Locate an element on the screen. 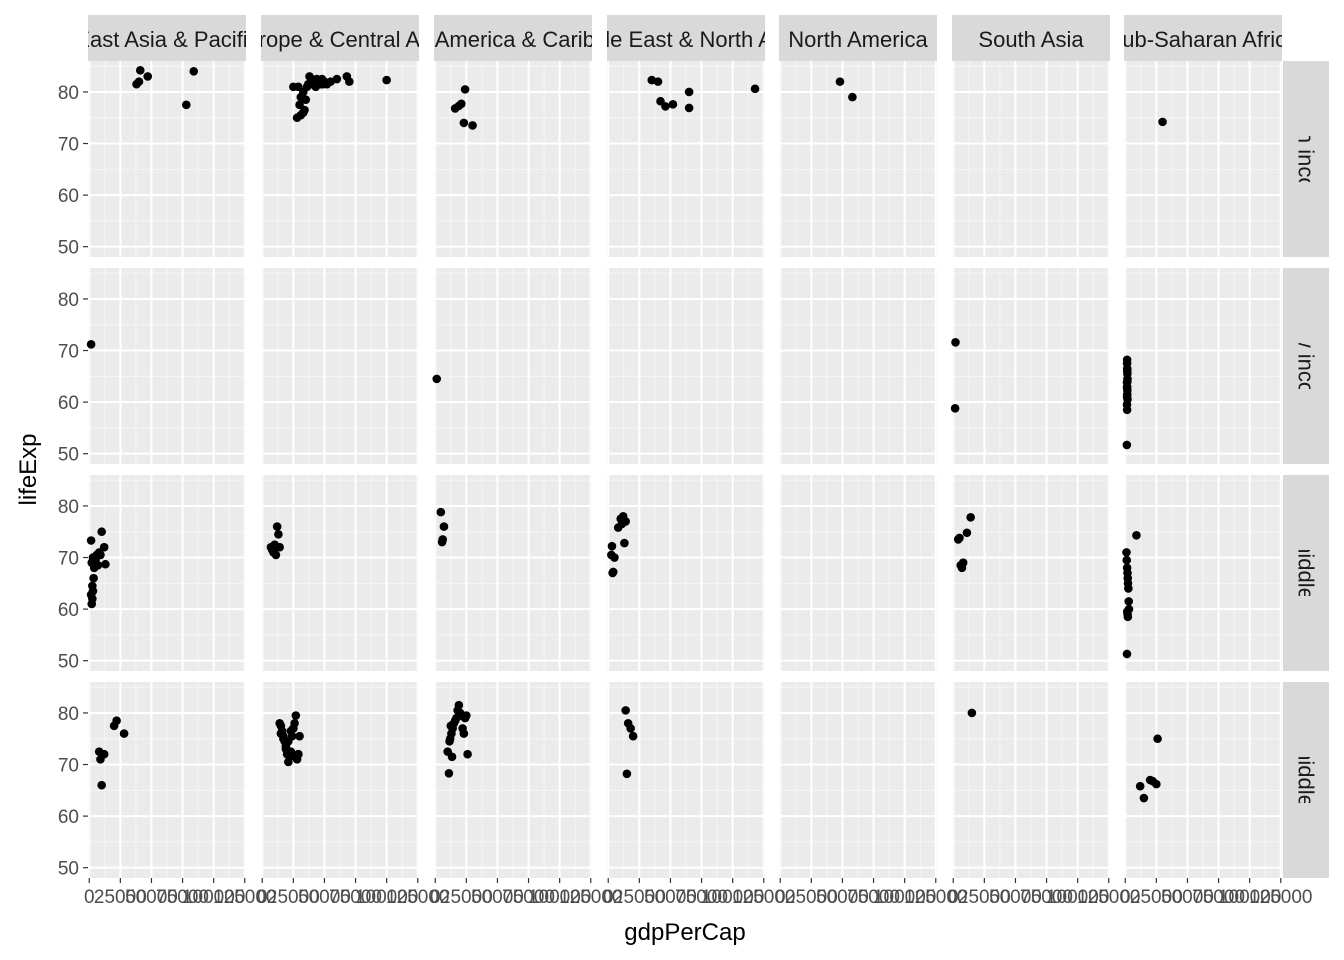  y-axis-title: lifeExp is located at coordinates (28, 469).